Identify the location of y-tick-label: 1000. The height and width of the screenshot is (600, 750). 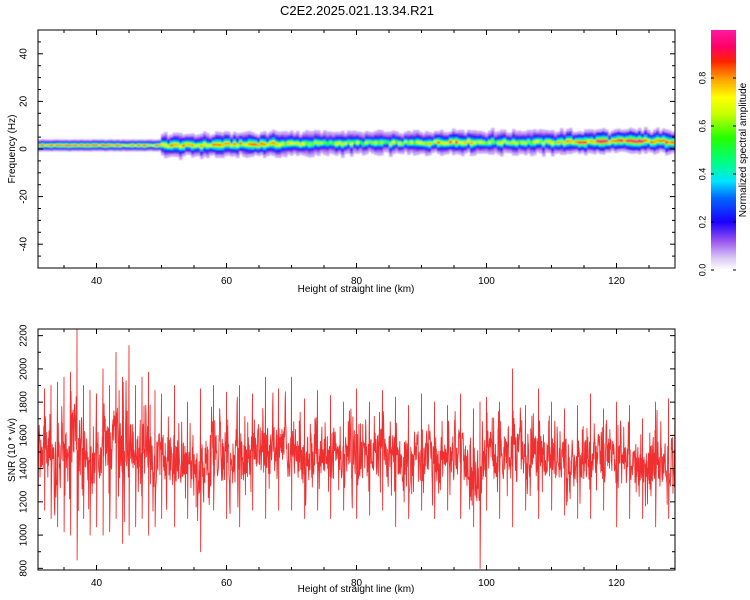
(24, 535).